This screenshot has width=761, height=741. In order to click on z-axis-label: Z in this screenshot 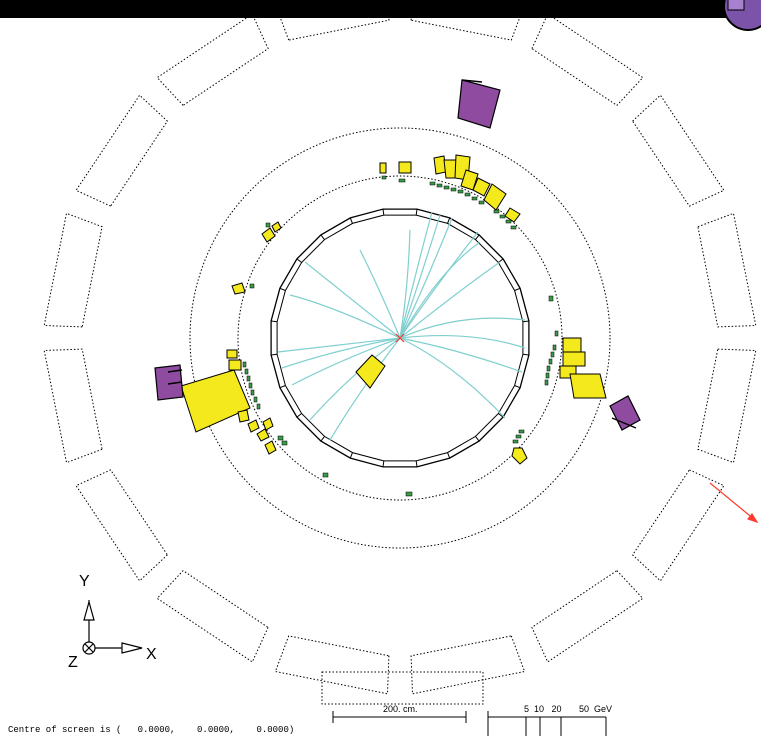, I will do `click(73, 662)`.